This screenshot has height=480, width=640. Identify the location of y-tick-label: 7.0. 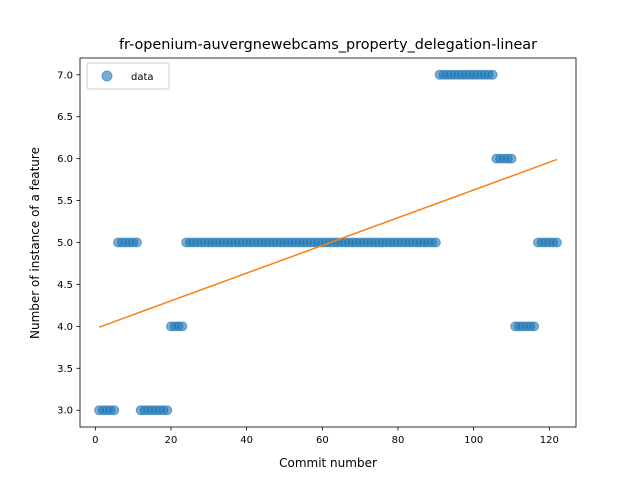
(65, 75).